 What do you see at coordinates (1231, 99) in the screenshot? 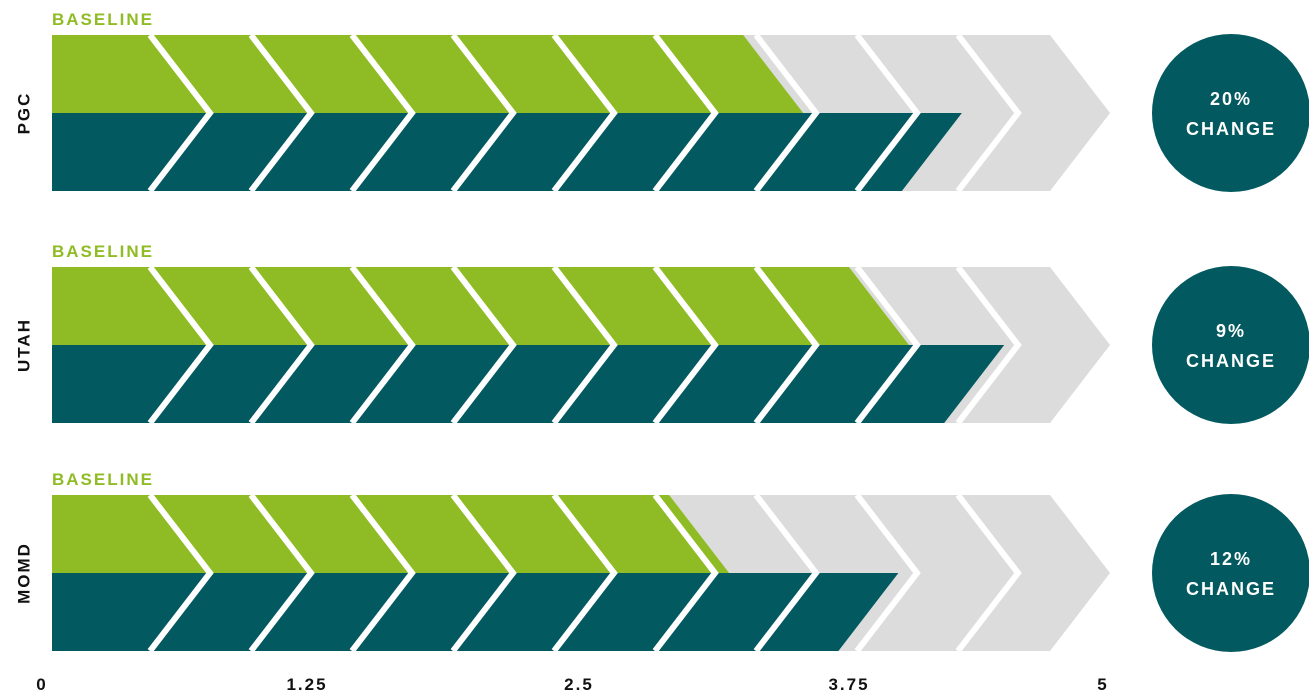
I see `change-value: 20%` at bounding box center [1231, 99].